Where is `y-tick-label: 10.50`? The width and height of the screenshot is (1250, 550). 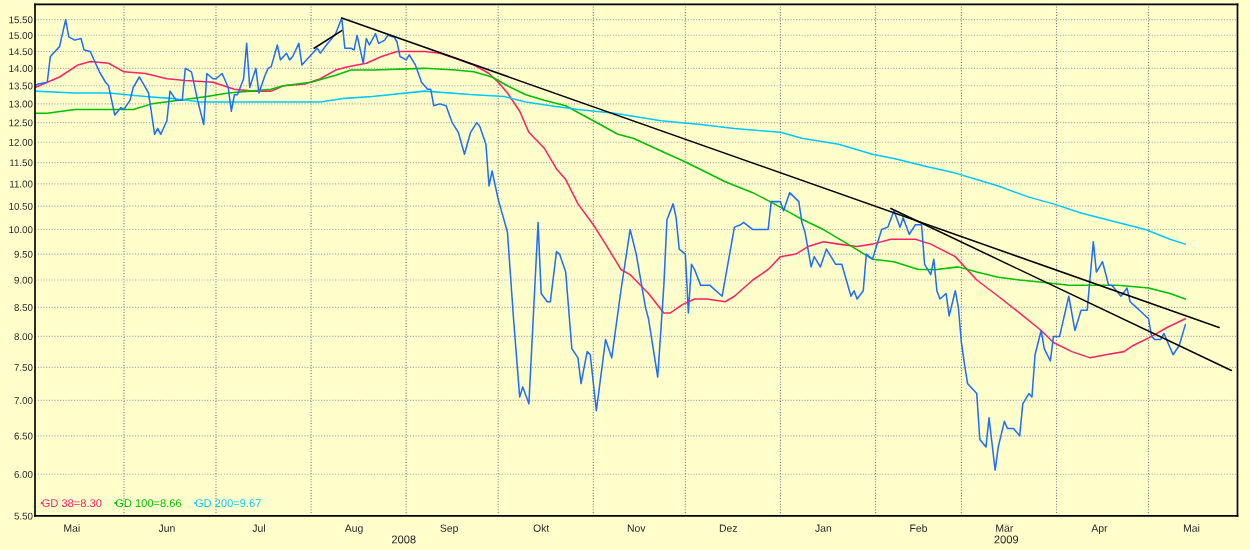
y-tick-label: 10.50 is located at coordinates (21, 206).